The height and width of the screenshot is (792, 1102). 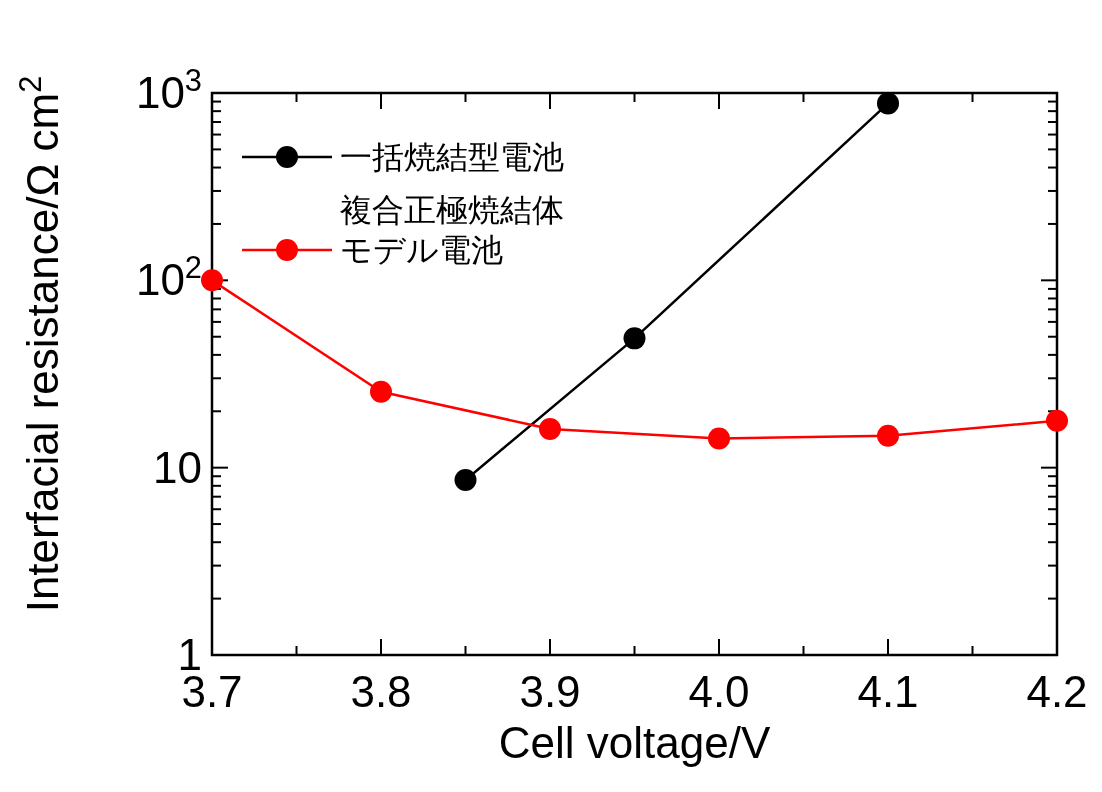 What do you see at coordinates (168, 89) in the screenshot?
I see `y-tick-label: 10$^{3}$` at bounding box center [168, 89].